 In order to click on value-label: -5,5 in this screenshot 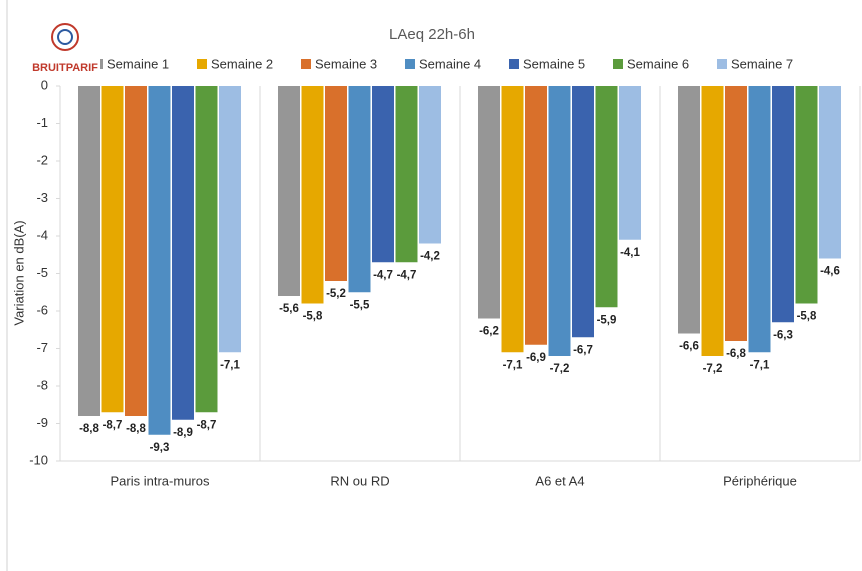, I will do `click(360, 305)`.